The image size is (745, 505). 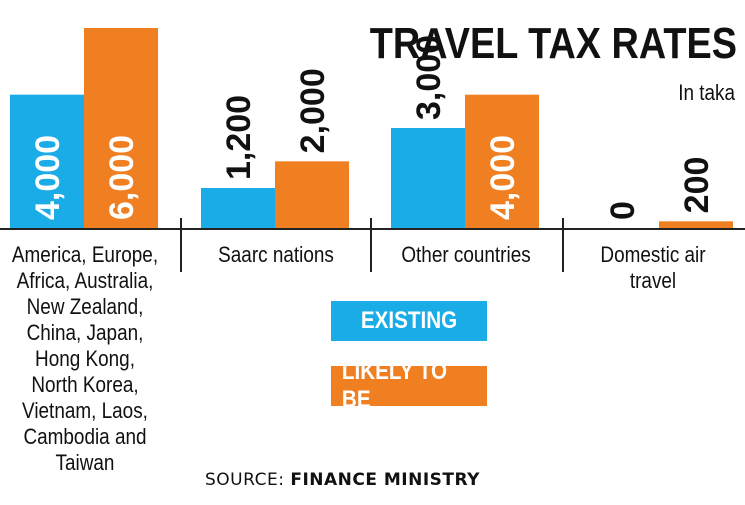 I want to click on chart-subtitle: In taka, so click(x=706, y=92).